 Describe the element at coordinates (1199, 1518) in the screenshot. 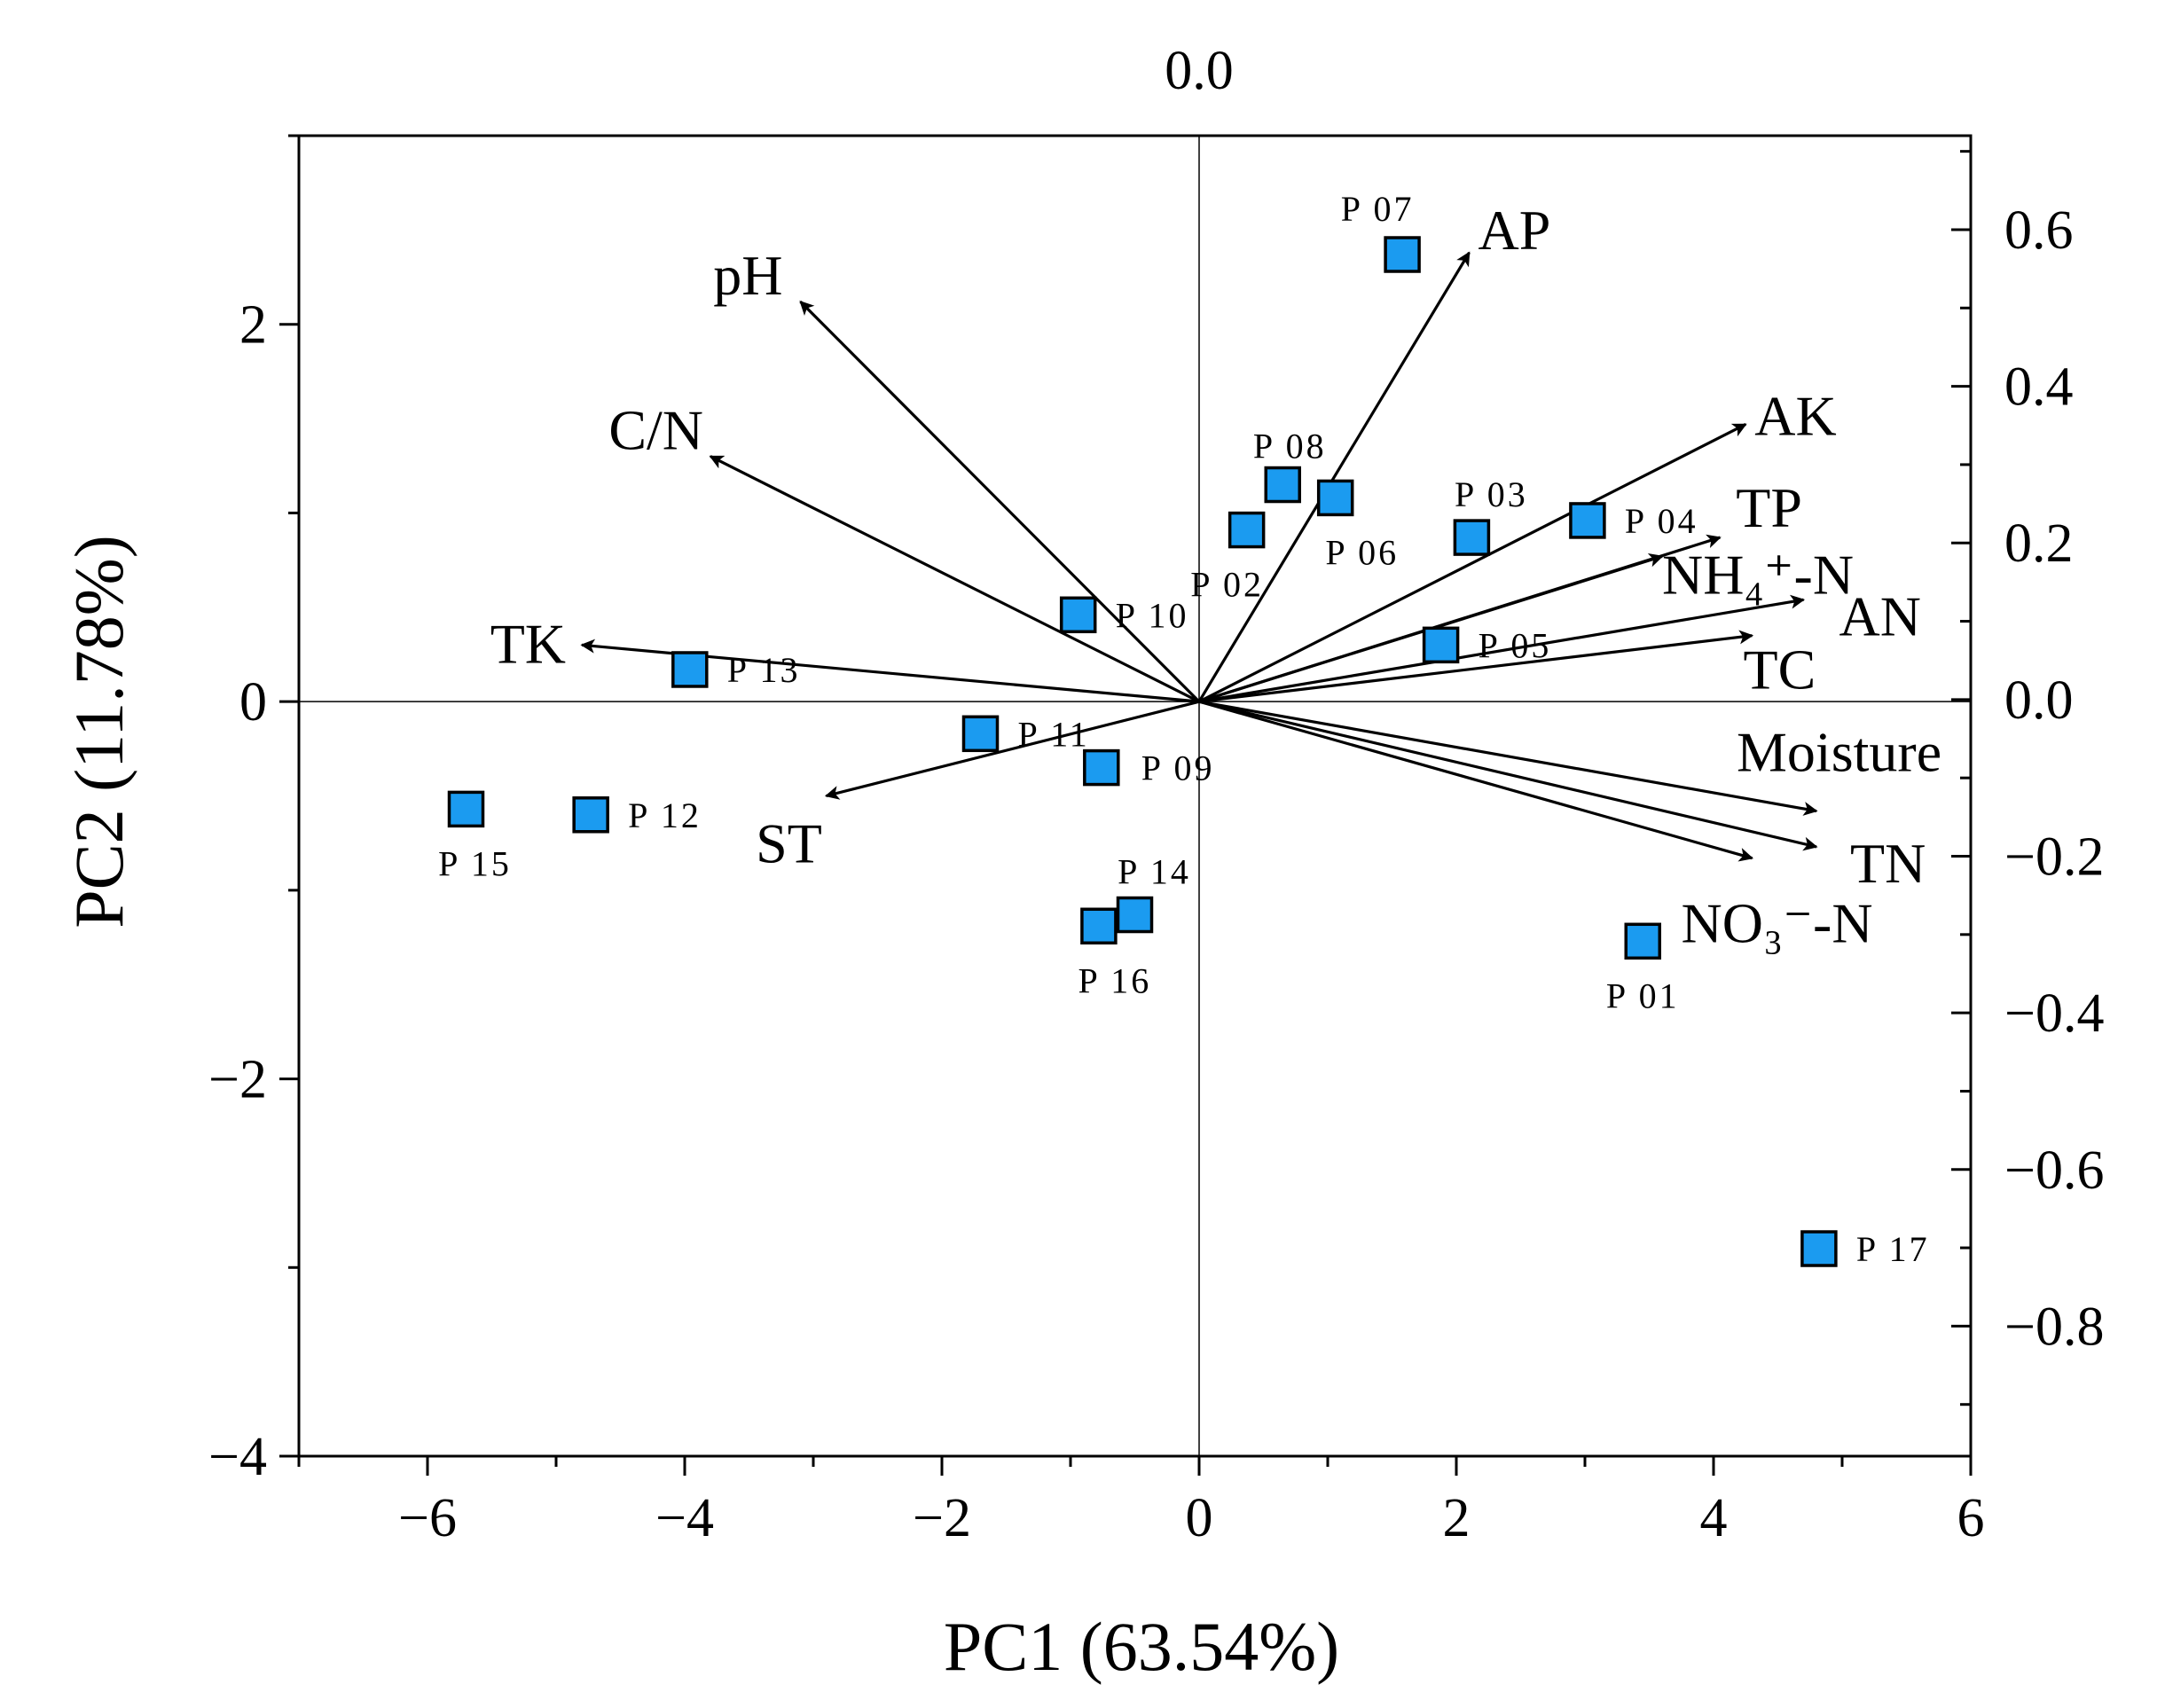

I see `x-tick-label: 0` at that location.